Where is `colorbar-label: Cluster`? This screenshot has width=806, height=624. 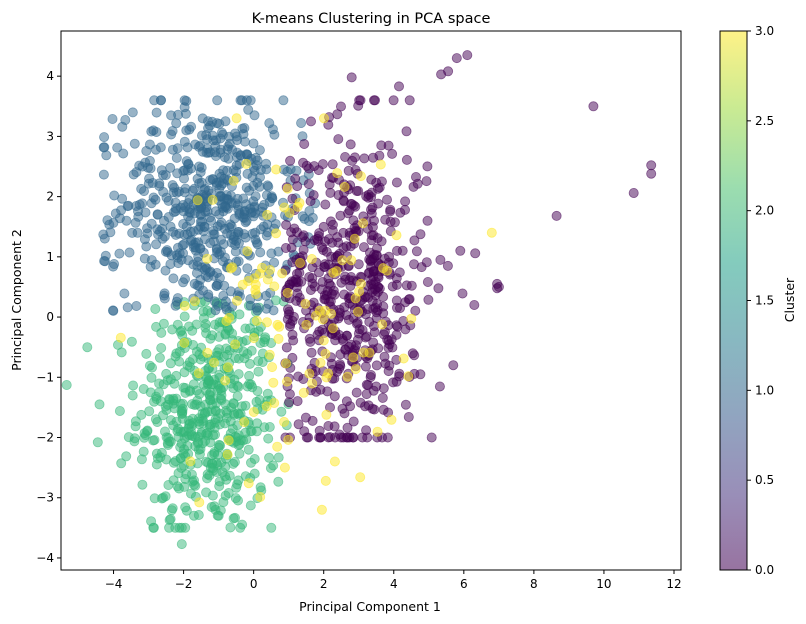
colorbar-label: Cluster is located at coordinates (789, 299).